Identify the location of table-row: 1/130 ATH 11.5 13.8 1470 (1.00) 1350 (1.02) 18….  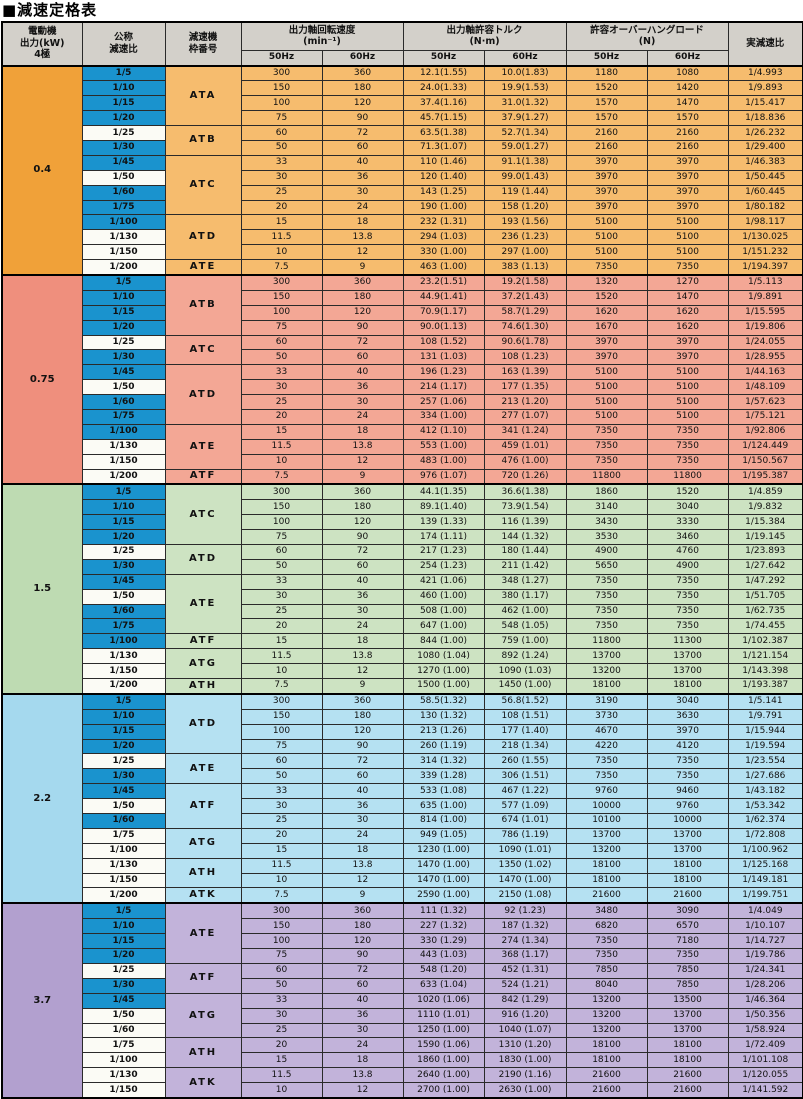
(402, 873).